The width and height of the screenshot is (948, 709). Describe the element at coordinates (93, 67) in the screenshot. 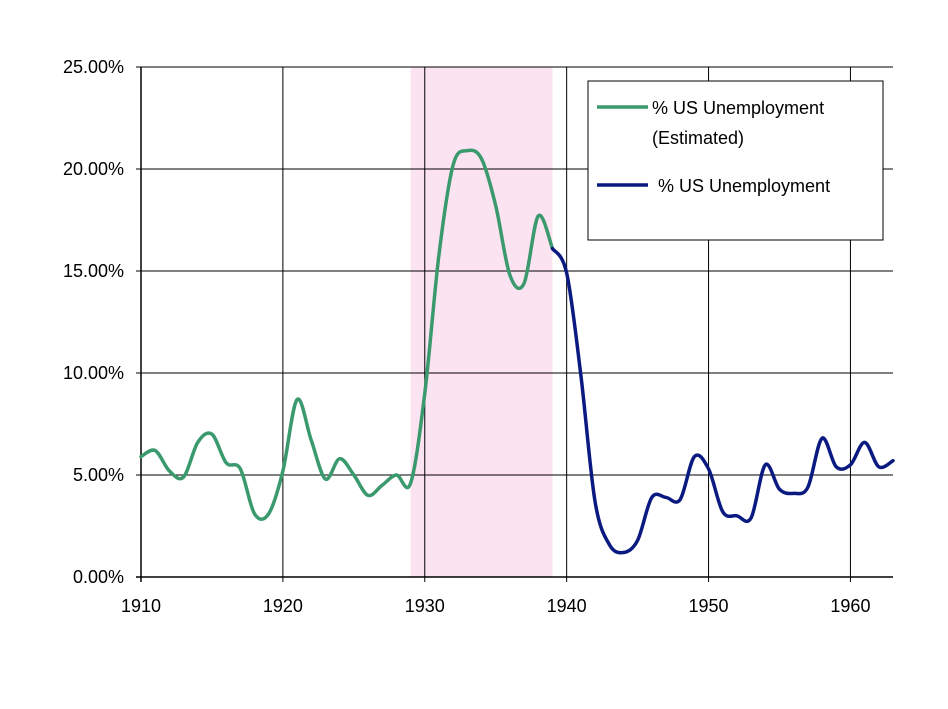

I see `y-tick-label: 25.00%` at that location.